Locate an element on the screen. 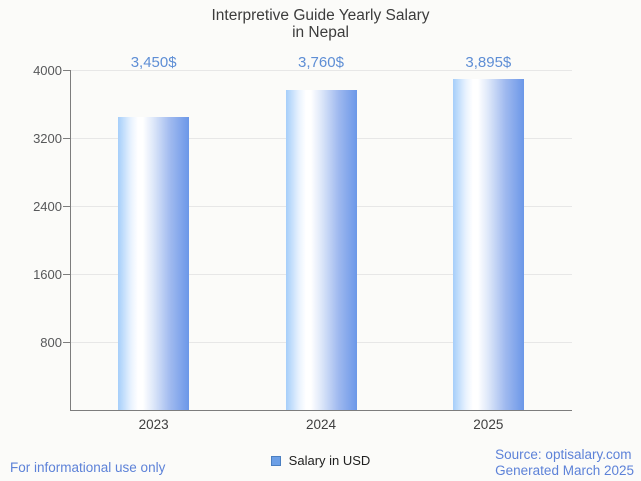  bar-2024 is located at coordinates (321, 250).